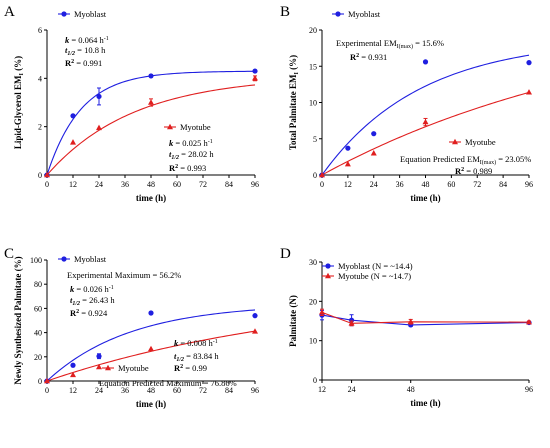 The height and width of the screenshot is (448, 550). Describe the element at coordinates (94, 313) in the screenshot. I see `text-span: = 0.924` at that location.